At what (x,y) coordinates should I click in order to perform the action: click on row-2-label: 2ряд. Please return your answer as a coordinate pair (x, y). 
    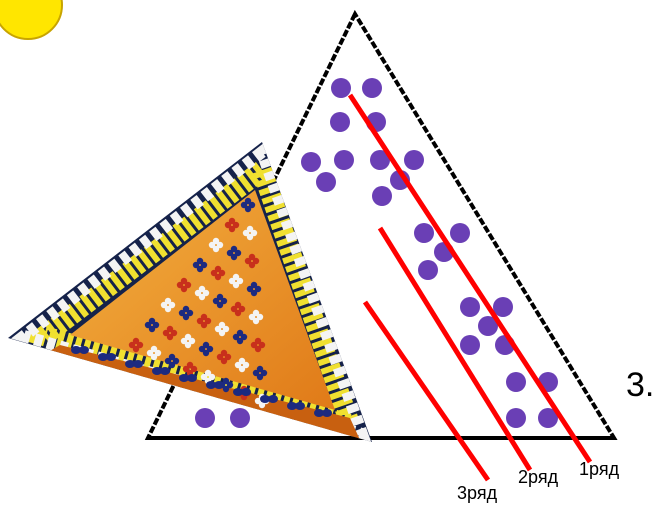
    Looking at the image, I should click on (538, 477).